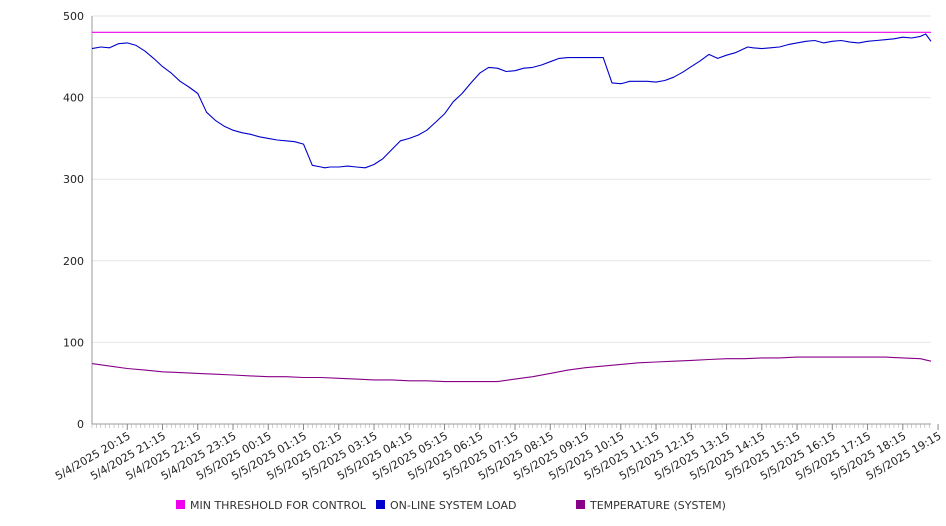  Describe the element at coordinates (657, 505) in the screenshot. I see `legend-label: TEMPERATURE (SYSTEM)` at that location.